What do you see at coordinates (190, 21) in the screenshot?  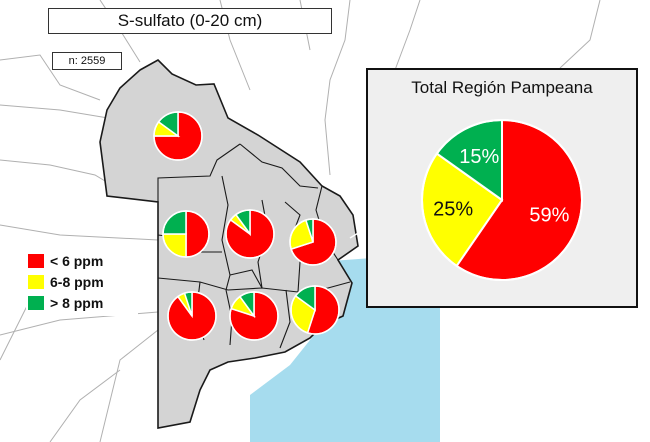 I see `map-title: S-sulfato (0-20 cm)` at bounding box center [190, 21].